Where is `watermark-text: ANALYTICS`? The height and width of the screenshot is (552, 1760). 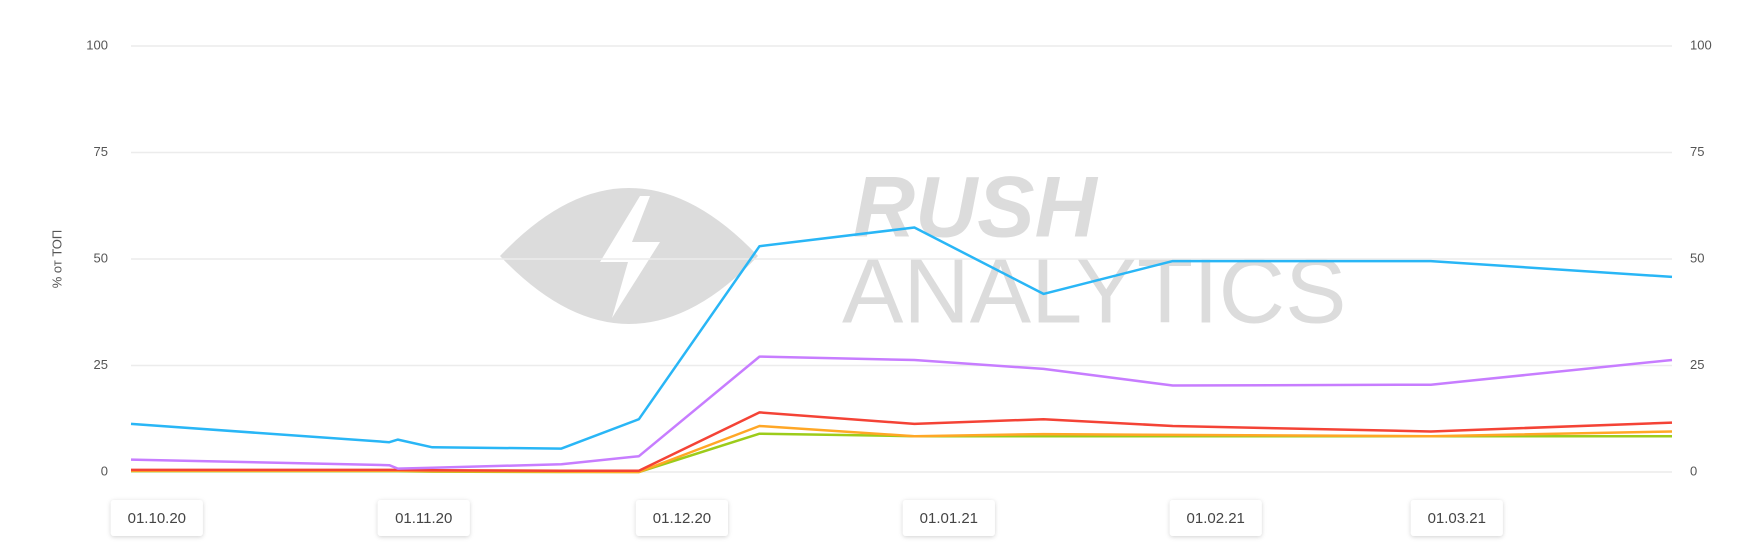 watermark-text: ANALYTICS is located at coordinates (1094, 291).